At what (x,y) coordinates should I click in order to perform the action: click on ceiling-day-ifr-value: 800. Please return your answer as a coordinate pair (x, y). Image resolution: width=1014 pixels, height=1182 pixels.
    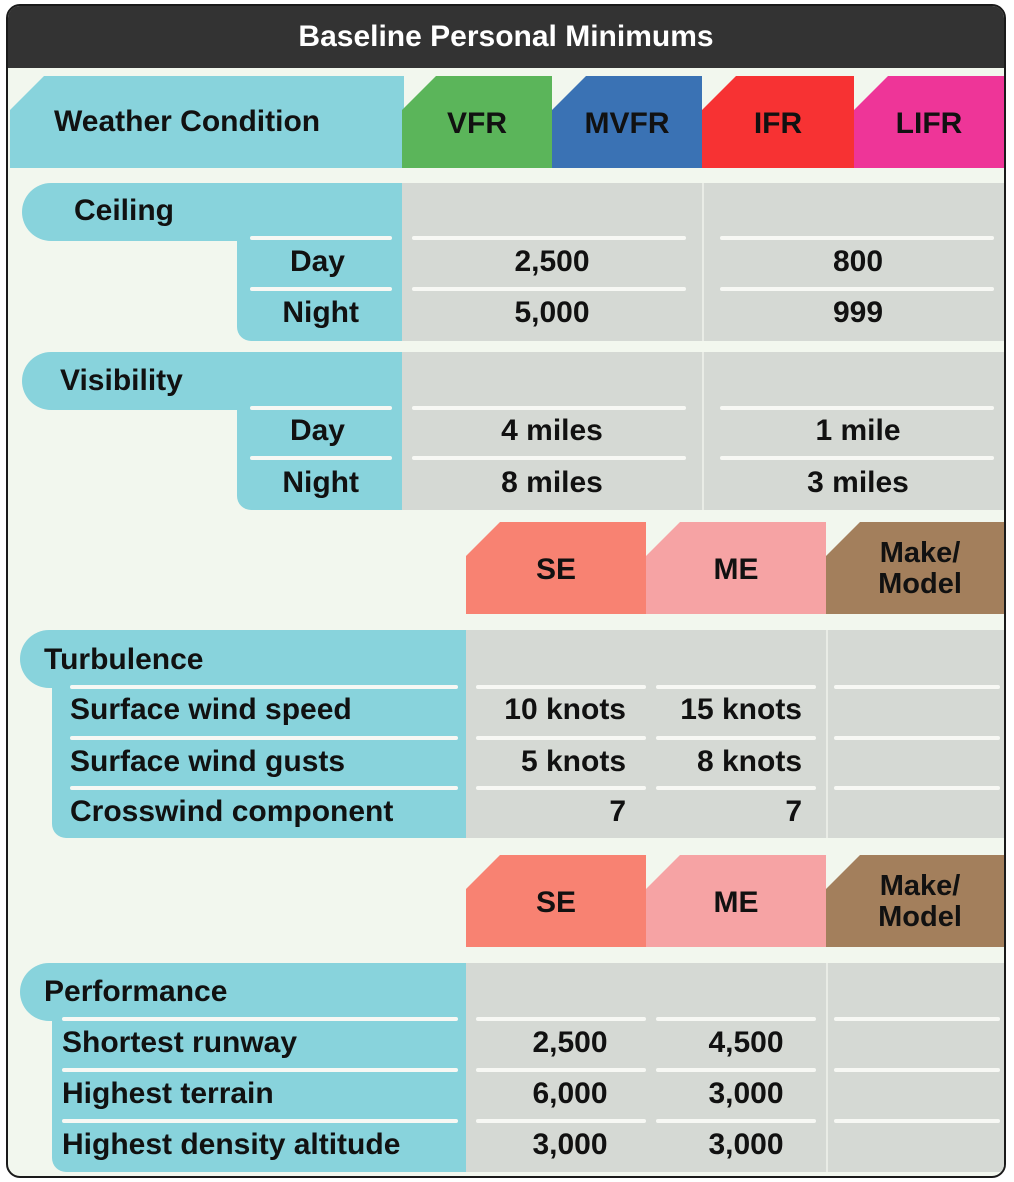
    Looking at the image, I should click on (858, 261).